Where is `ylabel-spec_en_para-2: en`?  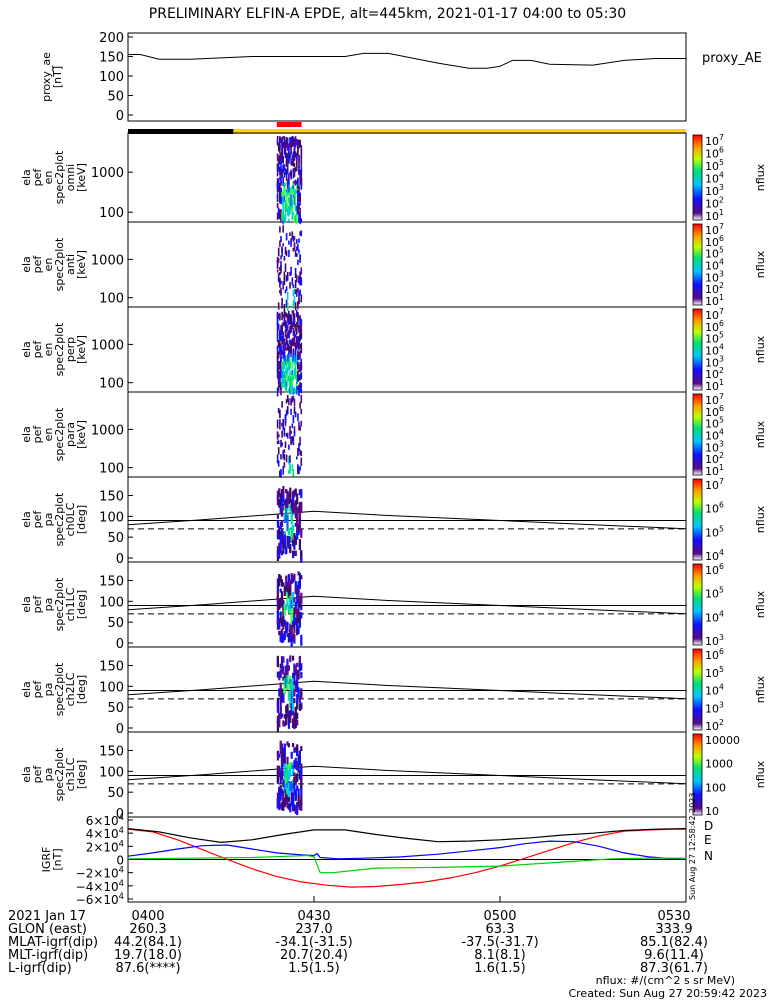
ylabel-spec_en_para-2: en is located at coordinates (48, 435).